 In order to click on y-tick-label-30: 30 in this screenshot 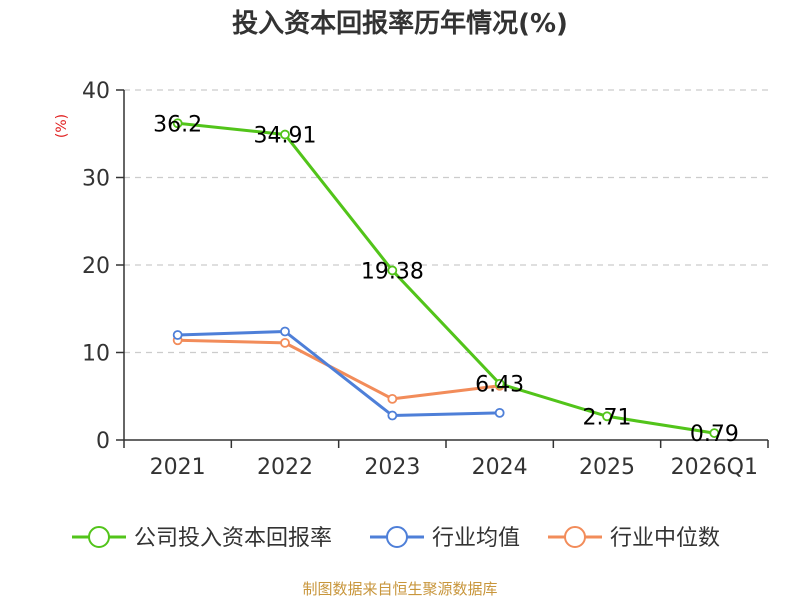, I will do `click(96, 179)`.